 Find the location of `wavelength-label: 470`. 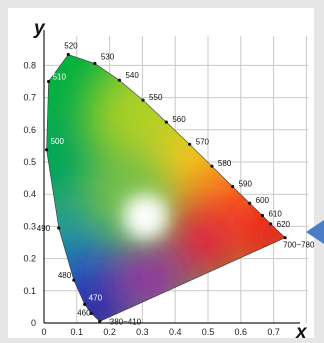

wavelength-label: 470 is located at coordinates (96, 297).